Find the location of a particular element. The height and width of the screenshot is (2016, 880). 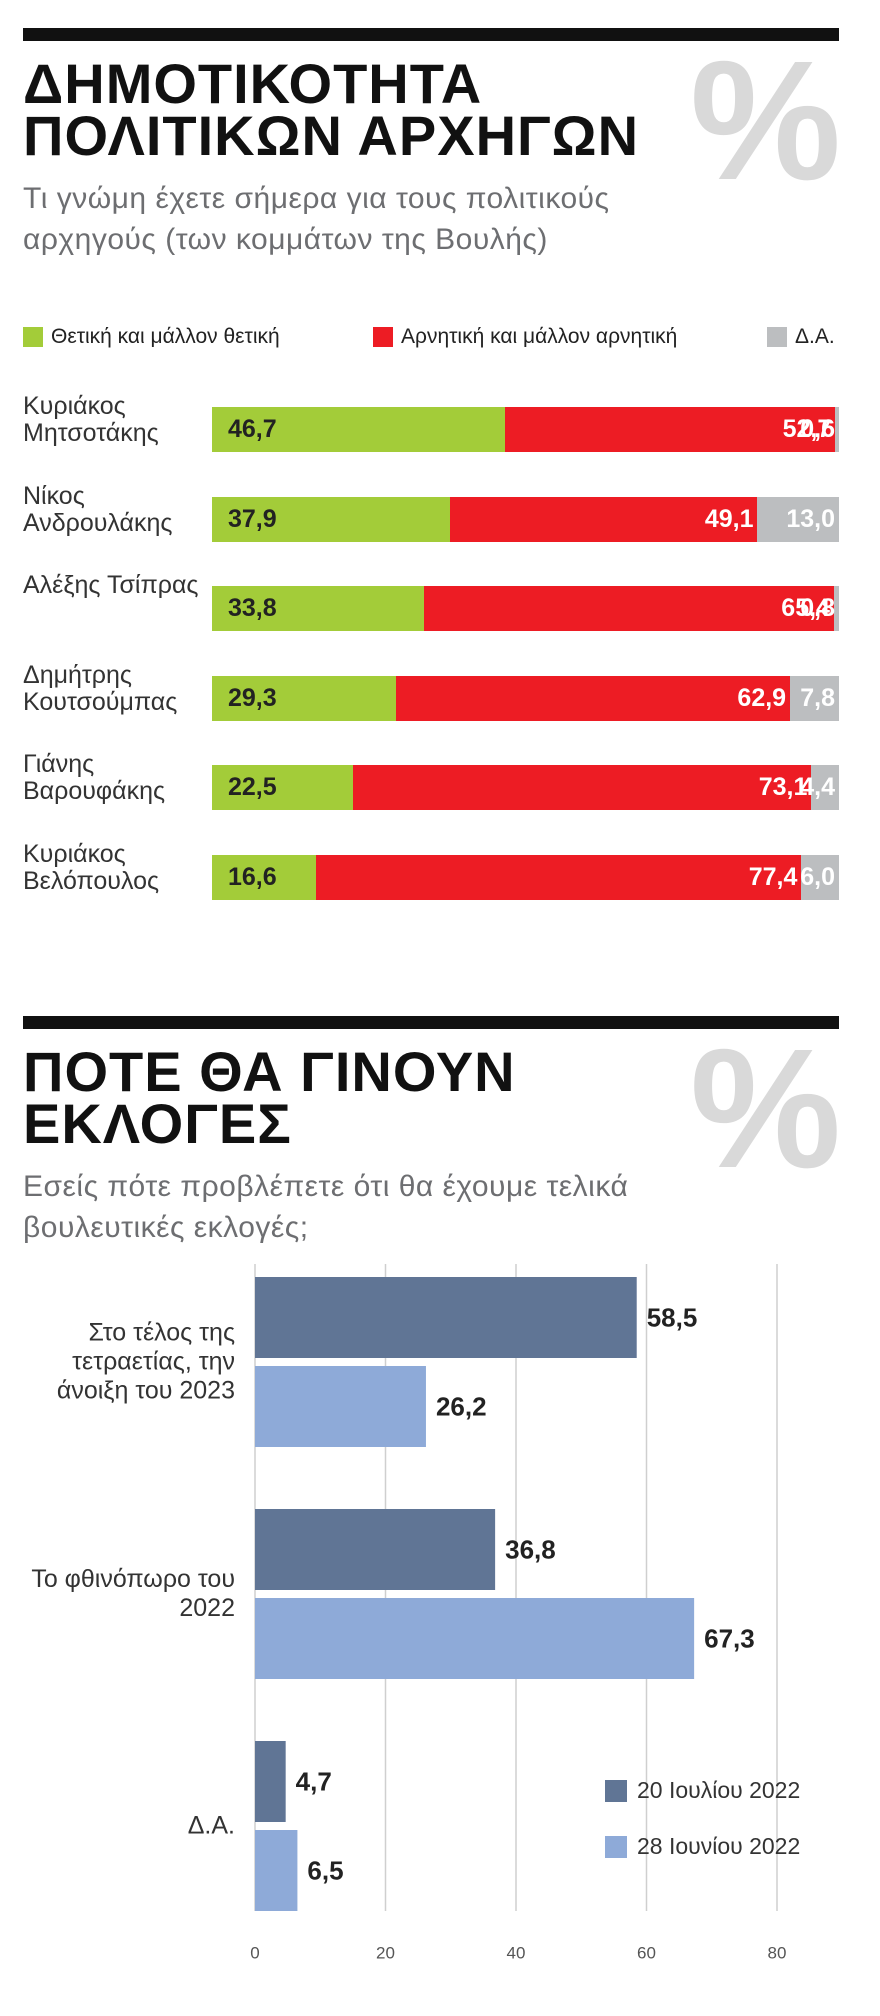

value-label: 22,5 is located at coordinates (252, 787).